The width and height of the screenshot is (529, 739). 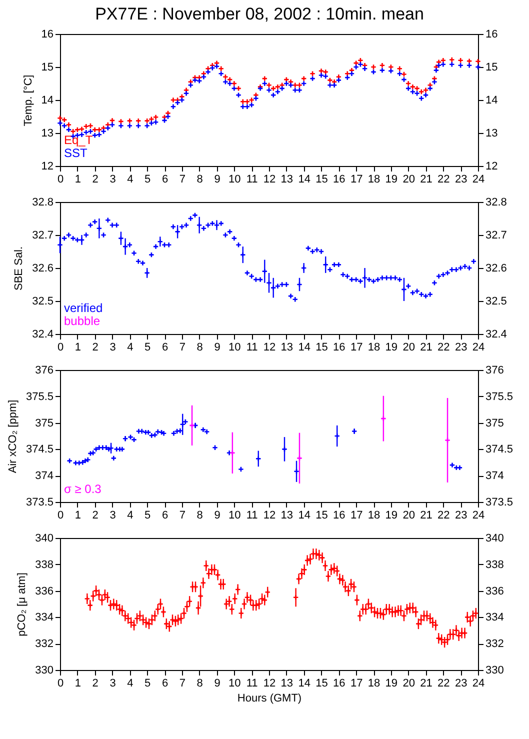 I want to click on y2-tick-label: 32.4, so click(x=496, y=334).